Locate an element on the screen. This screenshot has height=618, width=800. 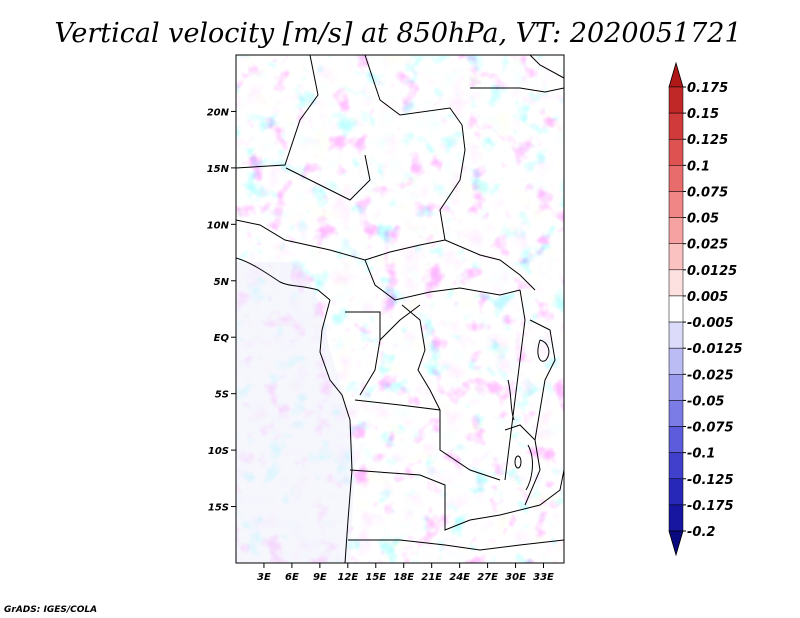
colorbar-tick-label: -0.05 is located at coordinates (705, 401).